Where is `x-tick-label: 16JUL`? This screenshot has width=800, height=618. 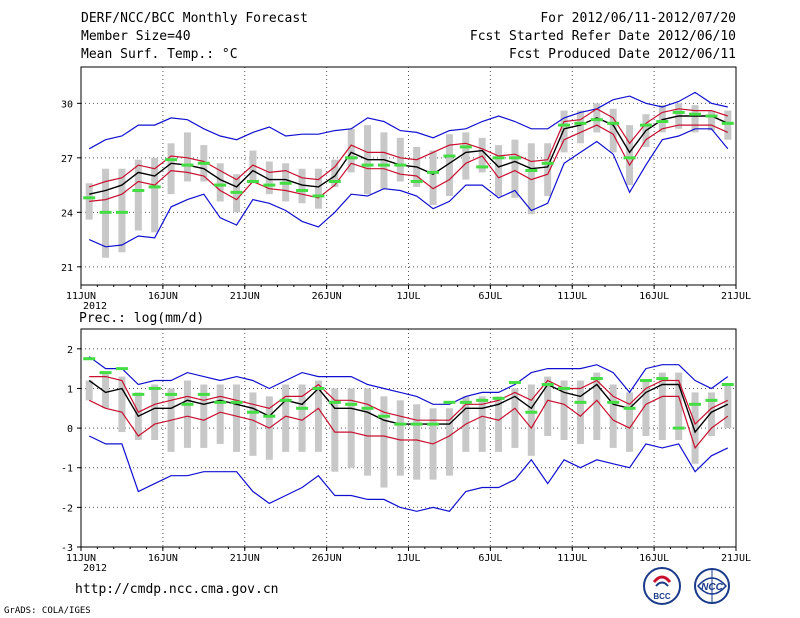 x-tick-label: 16JUL is located at coordinates (654, 558).